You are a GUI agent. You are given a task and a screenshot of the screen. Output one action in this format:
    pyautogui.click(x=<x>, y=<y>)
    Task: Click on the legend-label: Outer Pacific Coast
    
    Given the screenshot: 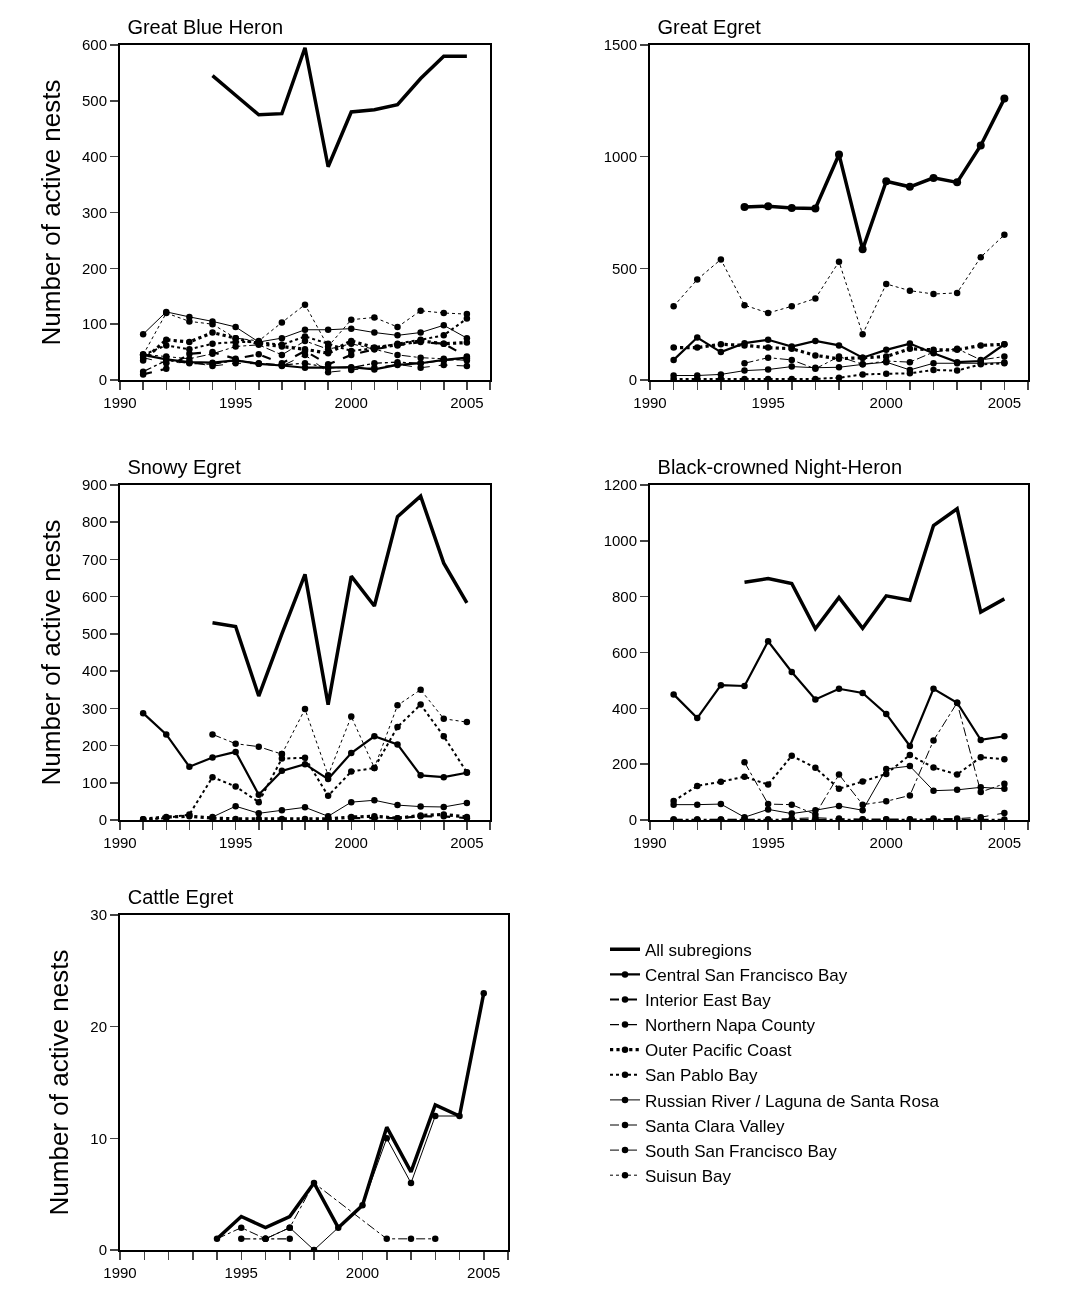 What is the action you would take?
    pyautogui.click(x=718, y=1051)
    